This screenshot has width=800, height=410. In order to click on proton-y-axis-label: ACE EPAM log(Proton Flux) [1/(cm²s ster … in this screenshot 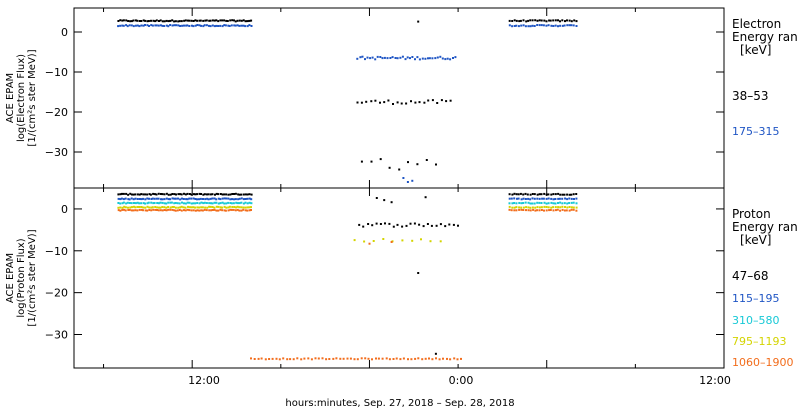, I will do `click(21, 277)`.